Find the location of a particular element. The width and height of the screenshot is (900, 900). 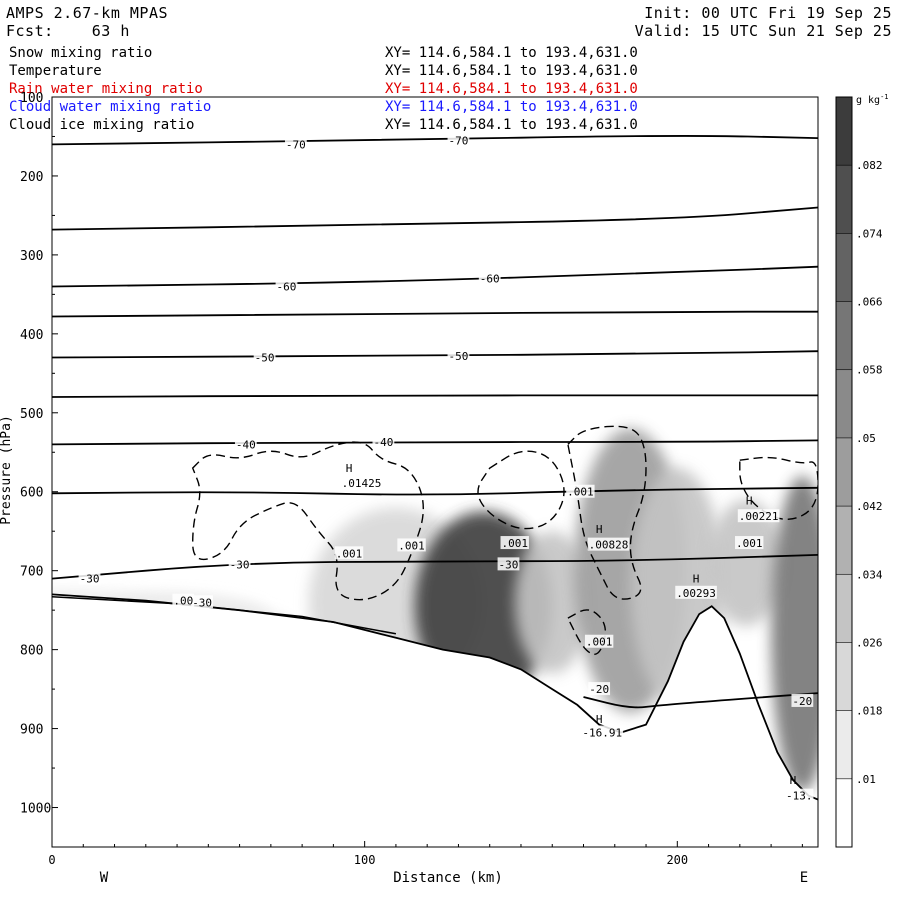

contour-label: -20 is located at coordinates (599, 689).